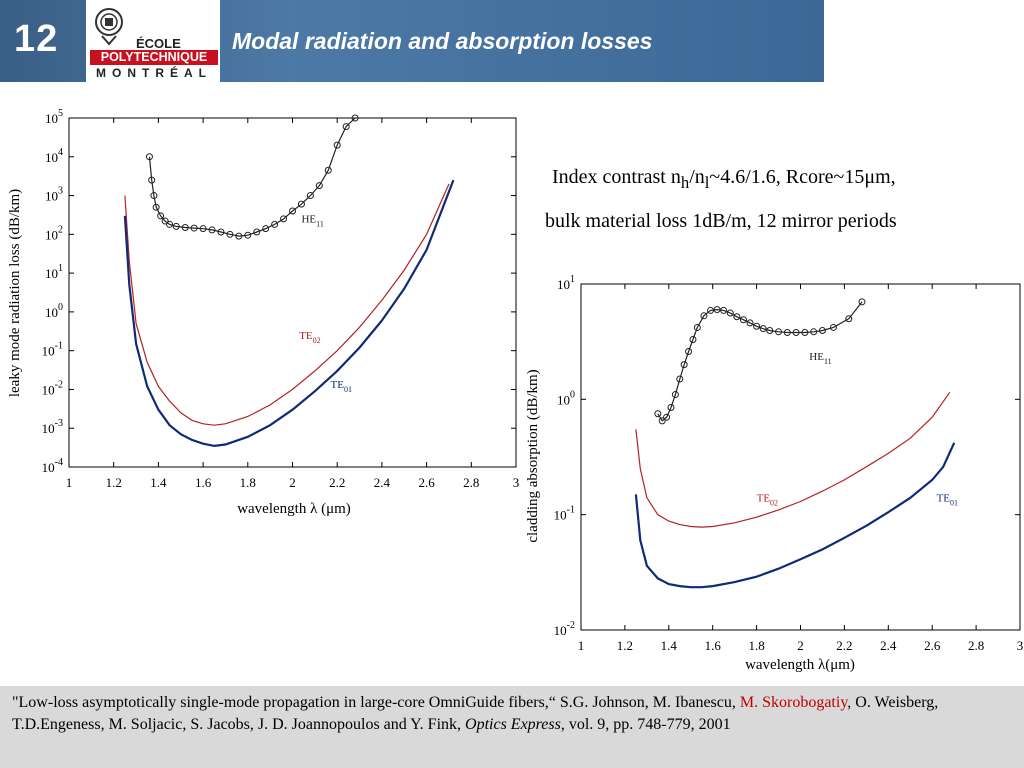  Describe the element at coordinates (54, 233) in the screenshot. I see `y-tick-label: 10²` at that location.